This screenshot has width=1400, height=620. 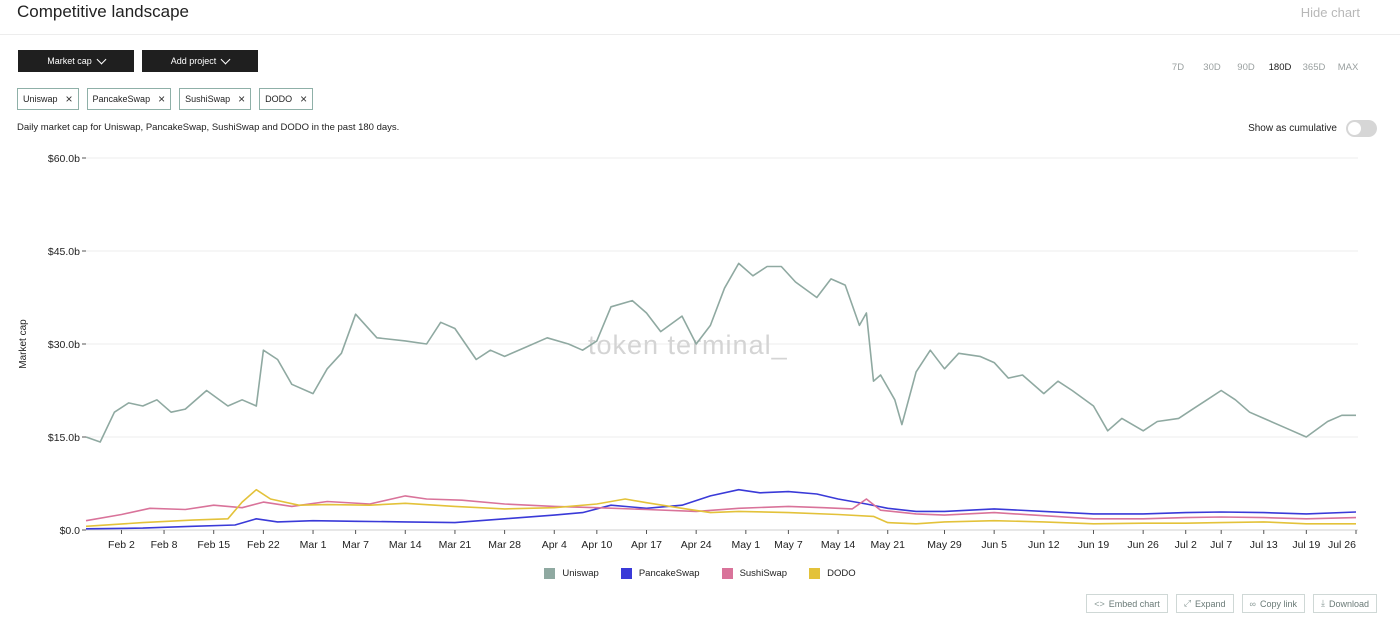 What do you see at coordinates (994, 544) in the screenshot?
I see `x-tick-label: Jun 5` at bounding box center [994, 544].